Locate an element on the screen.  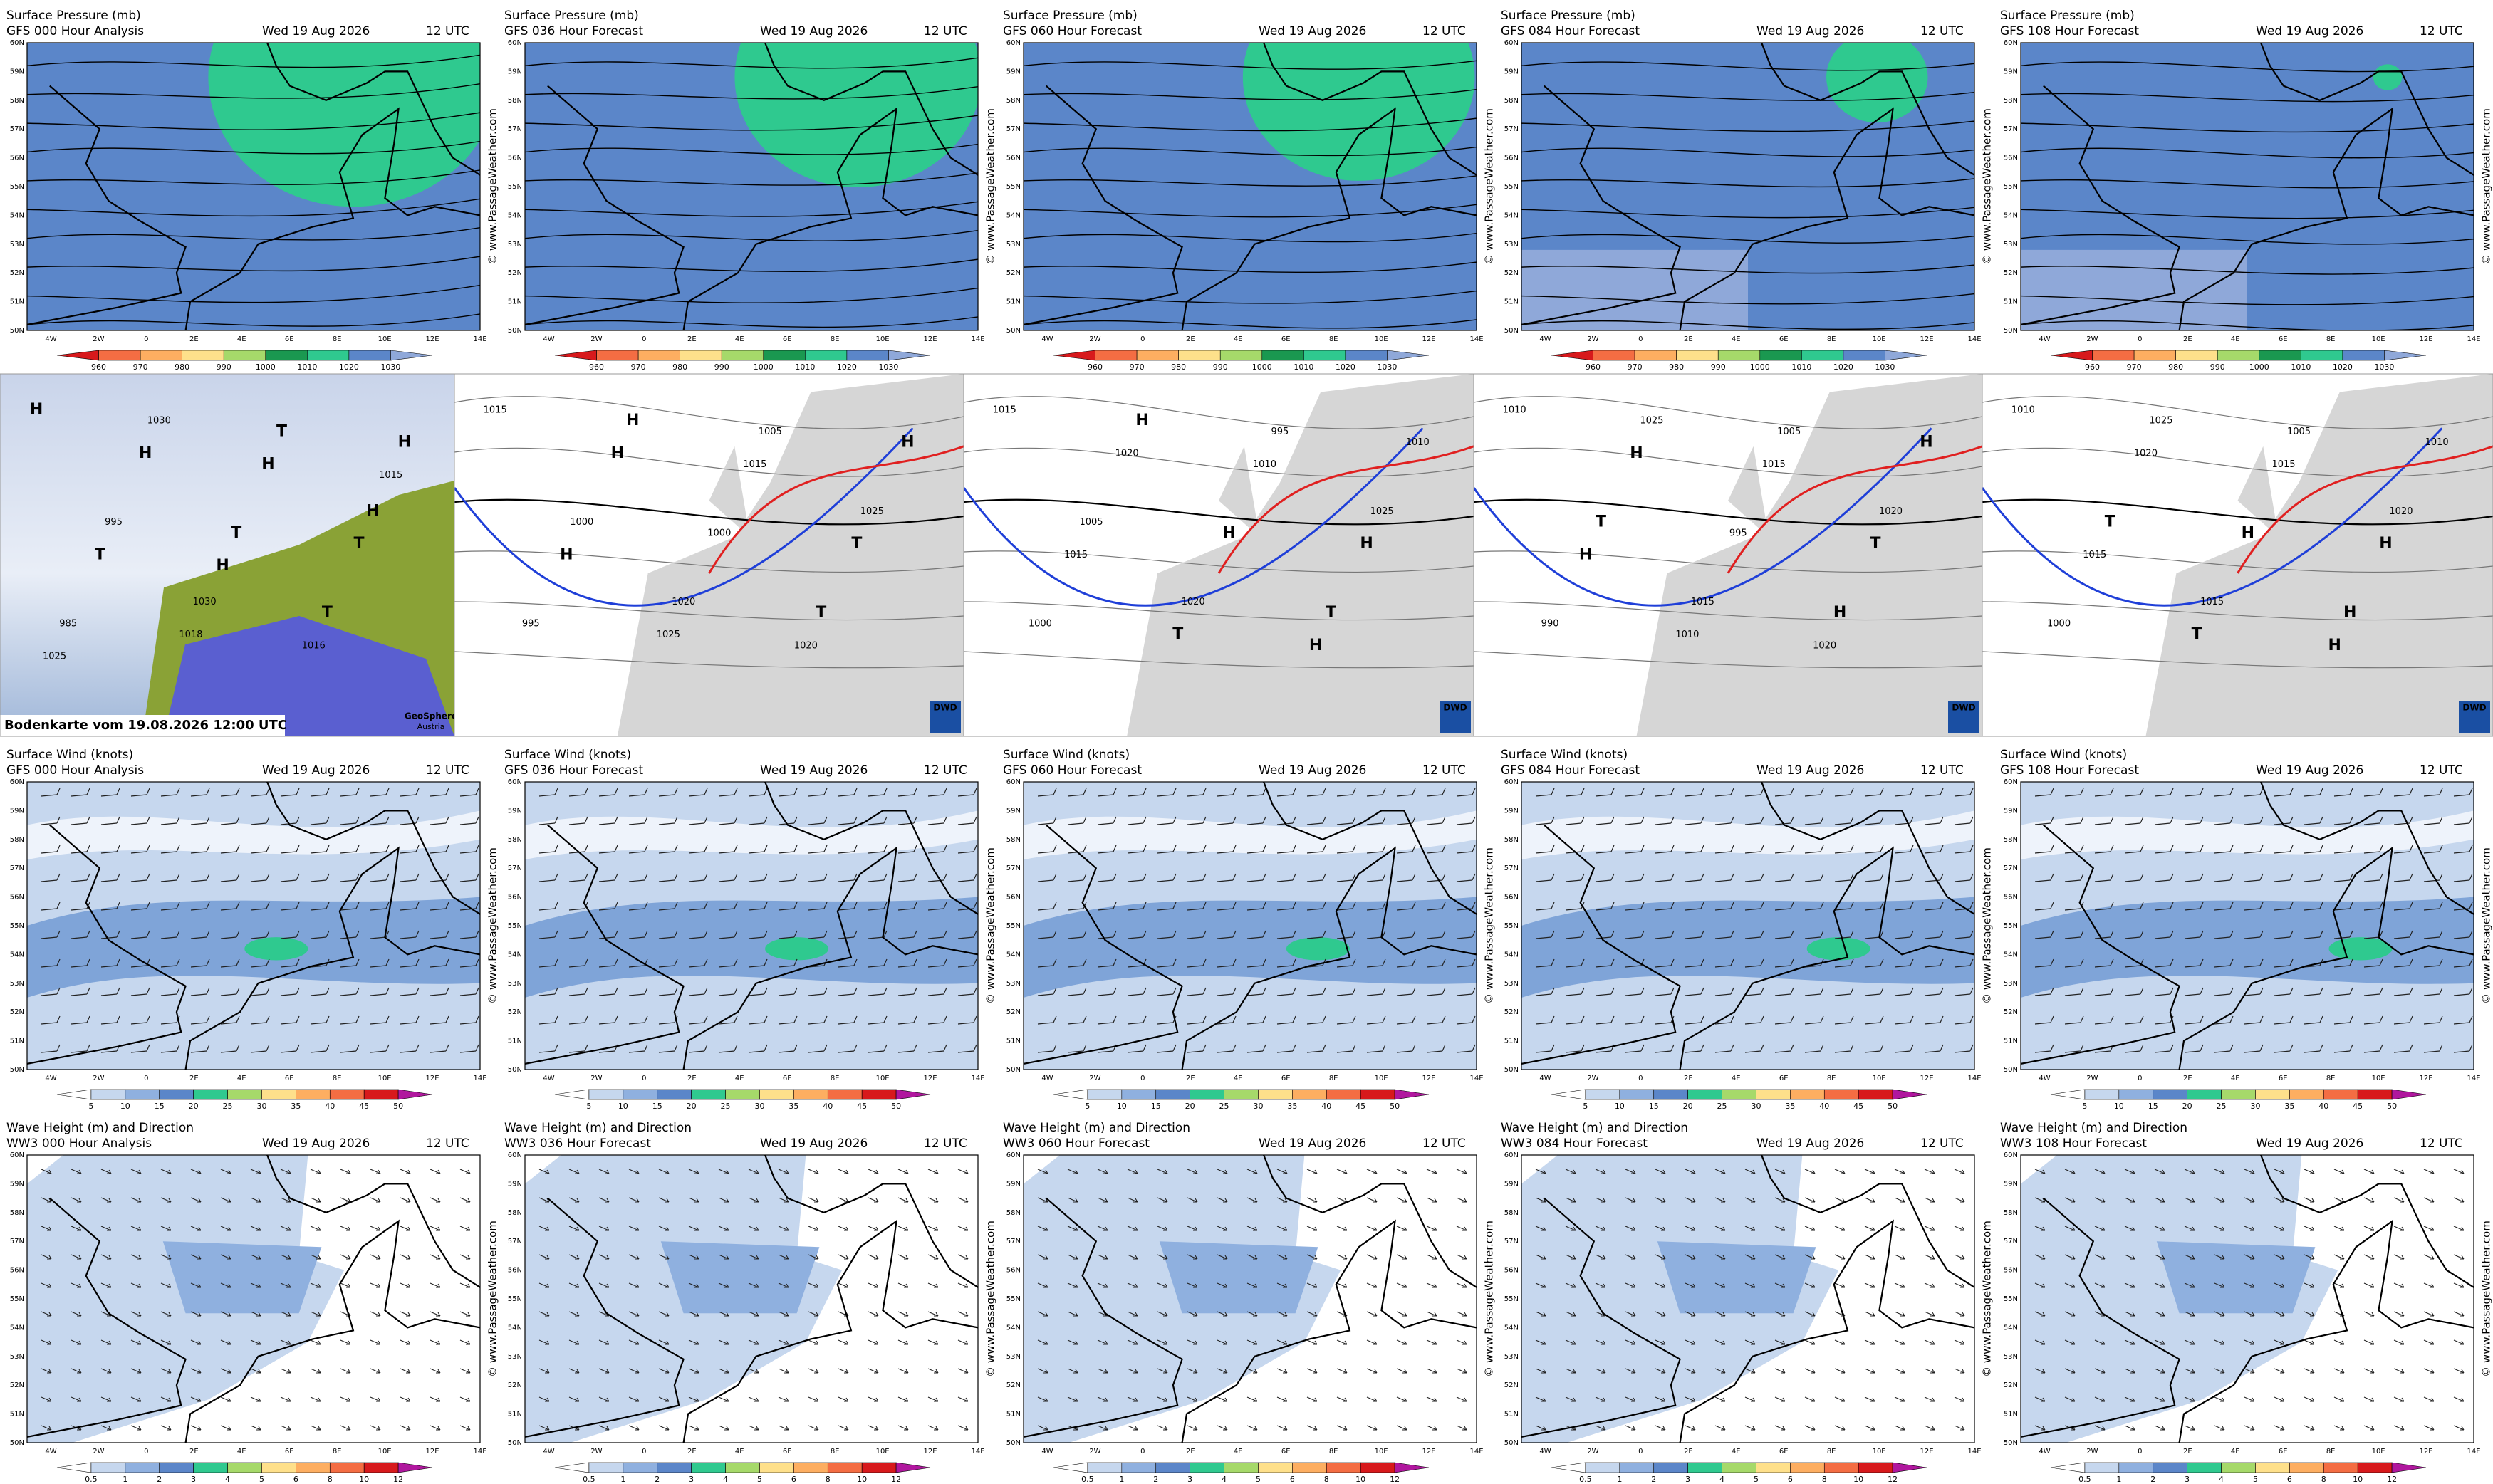
panel-title: Wave Height (m) and Direction is located at coordinates (2093, 1128).